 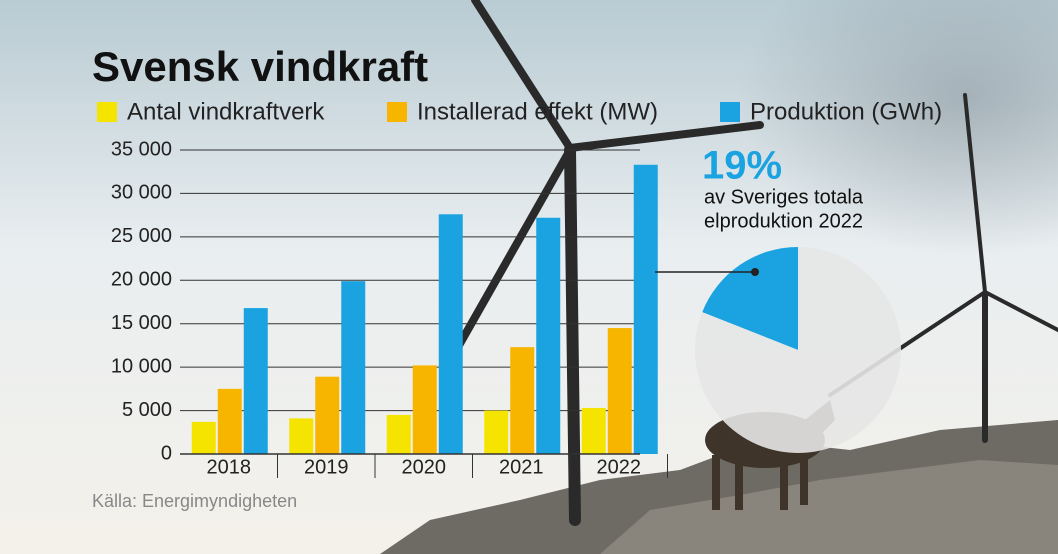 I want to click on y-tick-label: 20 000, so click(x=141, y=280).